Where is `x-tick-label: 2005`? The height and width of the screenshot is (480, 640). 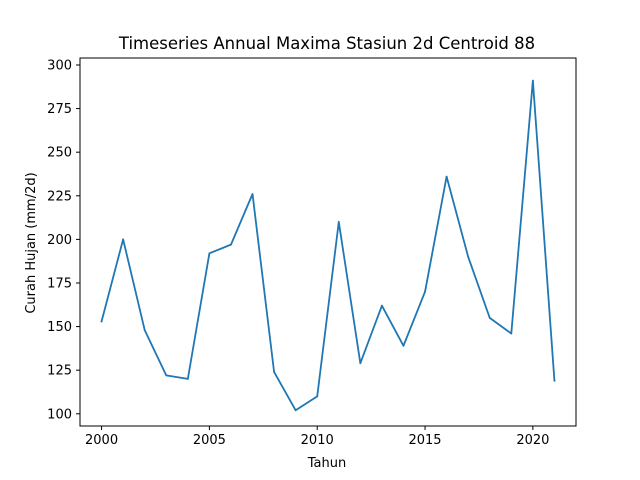 x-tick-label: 2005 is located at coordinates (209, 440).